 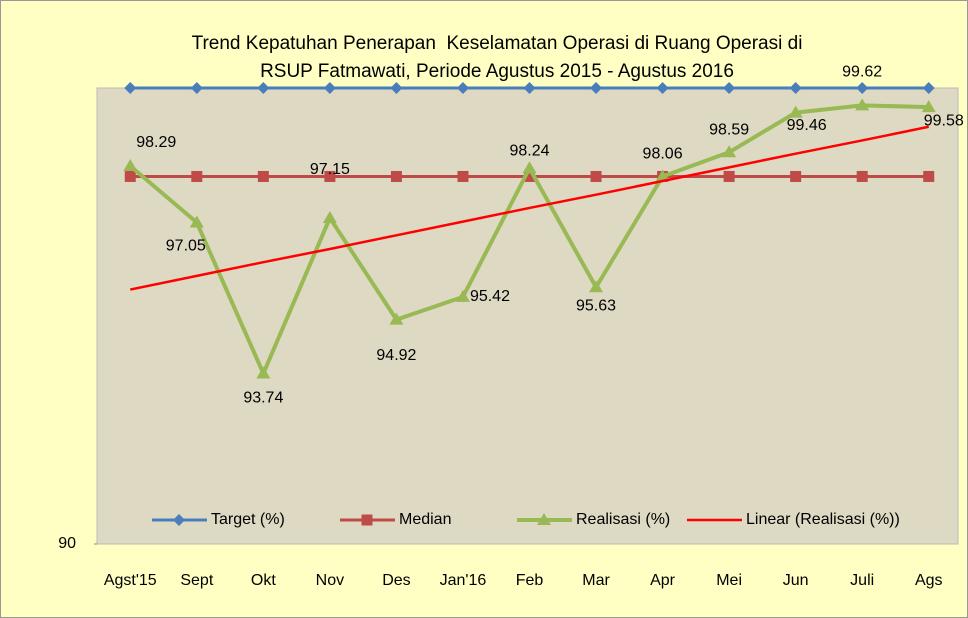 What do you see at coordinates (663, 580) in the screenshot?
I see `x-tick-label: Apr` at bounding box center [663, 580].